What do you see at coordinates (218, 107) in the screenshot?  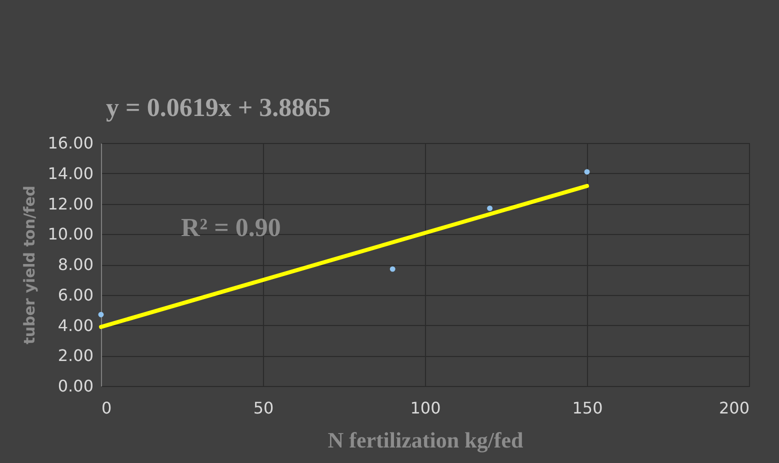 I see `text: y = 0.0619x + 3.8865` at bounding box center [218, 107].